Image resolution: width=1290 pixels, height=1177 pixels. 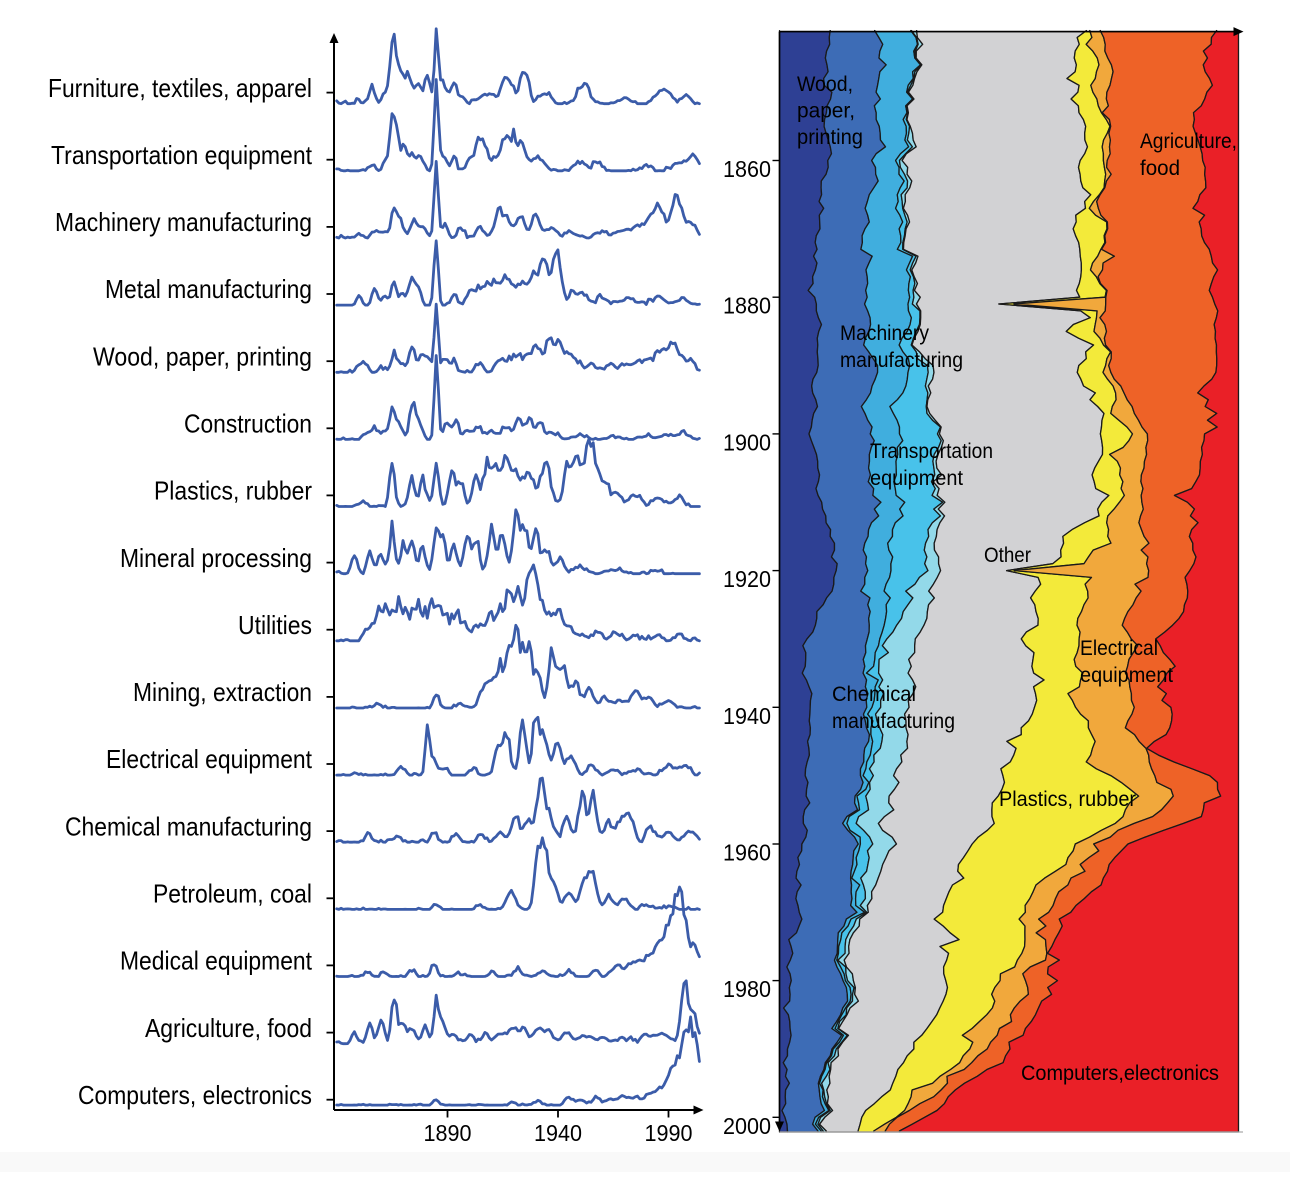 What do you see at coordinates (275, 625) in the screenshot?
I see `svg-text: Utilities` at bounding box center [275, 625].